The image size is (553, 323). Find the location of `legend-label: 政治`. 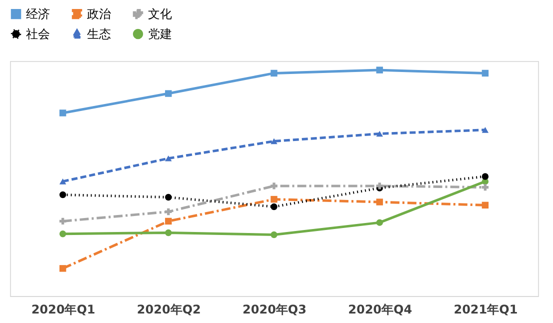

legend-label: 政治 is located at coordinates (99, 14).